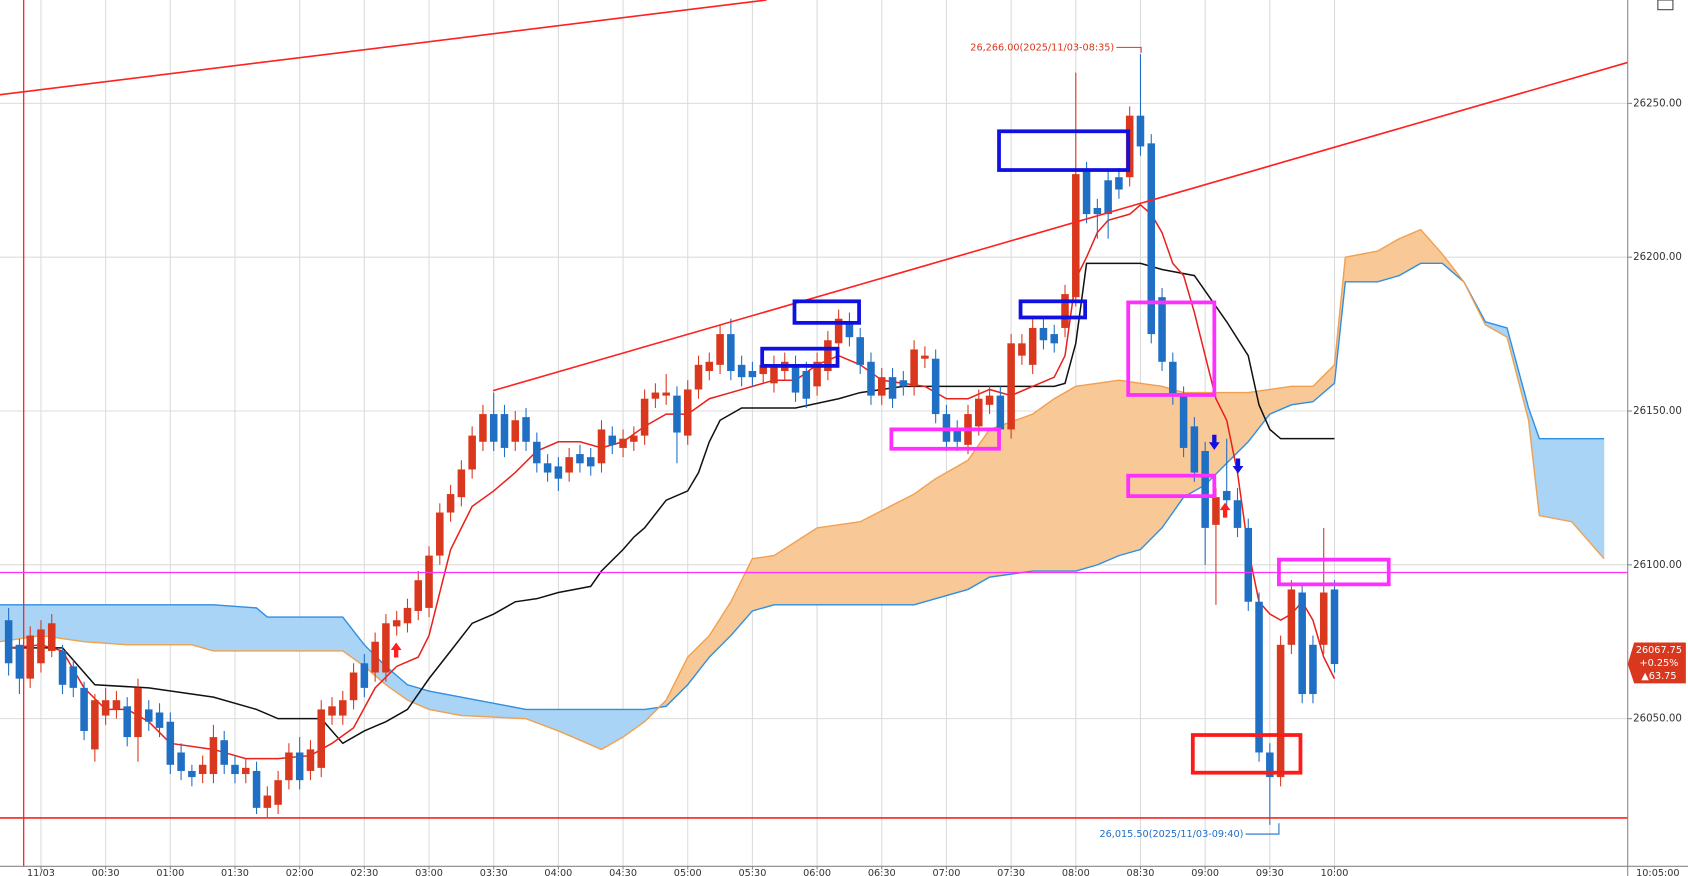  Describe the element at coordinates (1225, 510) in the screenshot. I see `up-arrow` at that location.